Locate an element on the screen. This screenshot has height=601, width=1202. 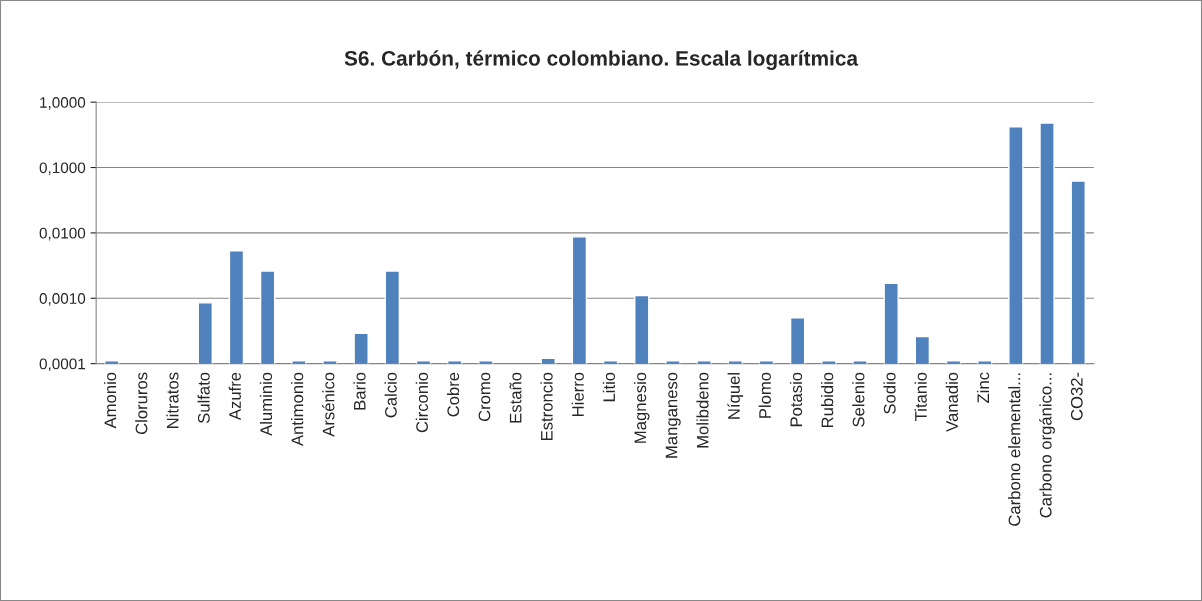
x-tick-label: Circonio is located at coordinates (421, 402).